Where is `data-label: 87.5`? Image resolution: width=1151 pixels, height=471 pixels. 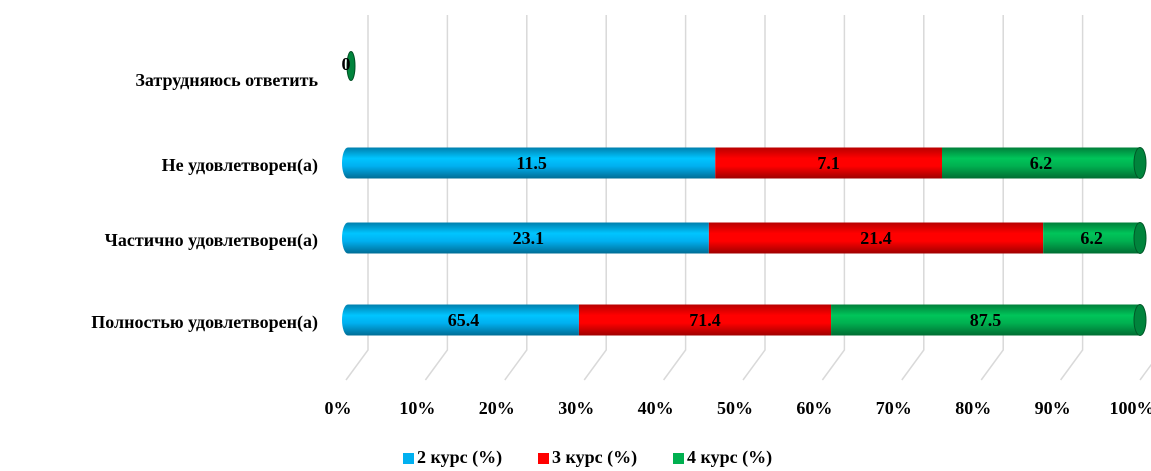
data-label: 87.5 is located at coordinates (986, 320).